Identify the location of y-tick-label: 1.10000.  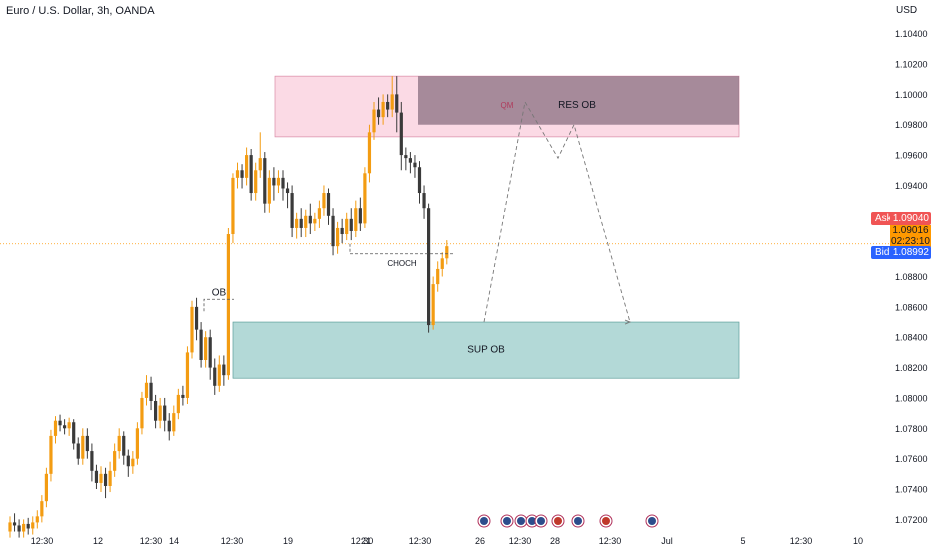
(911, 95).